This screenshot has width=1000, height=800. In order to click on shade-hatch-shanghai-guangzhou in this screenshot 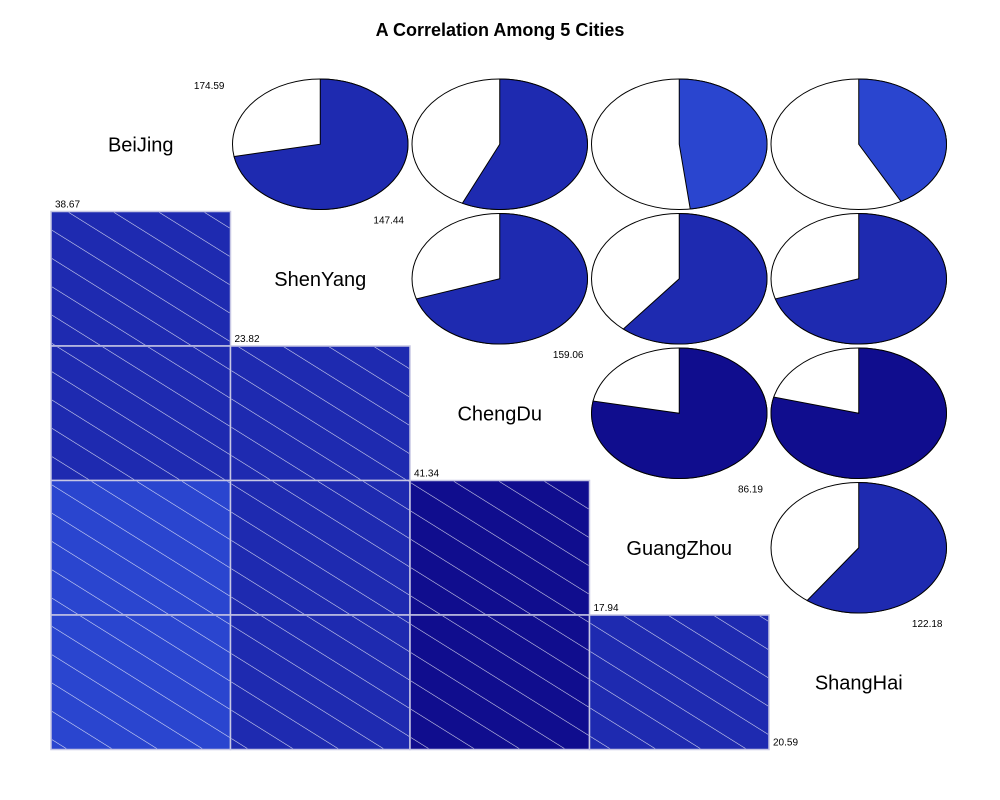, I will do `click(679, 682)`.